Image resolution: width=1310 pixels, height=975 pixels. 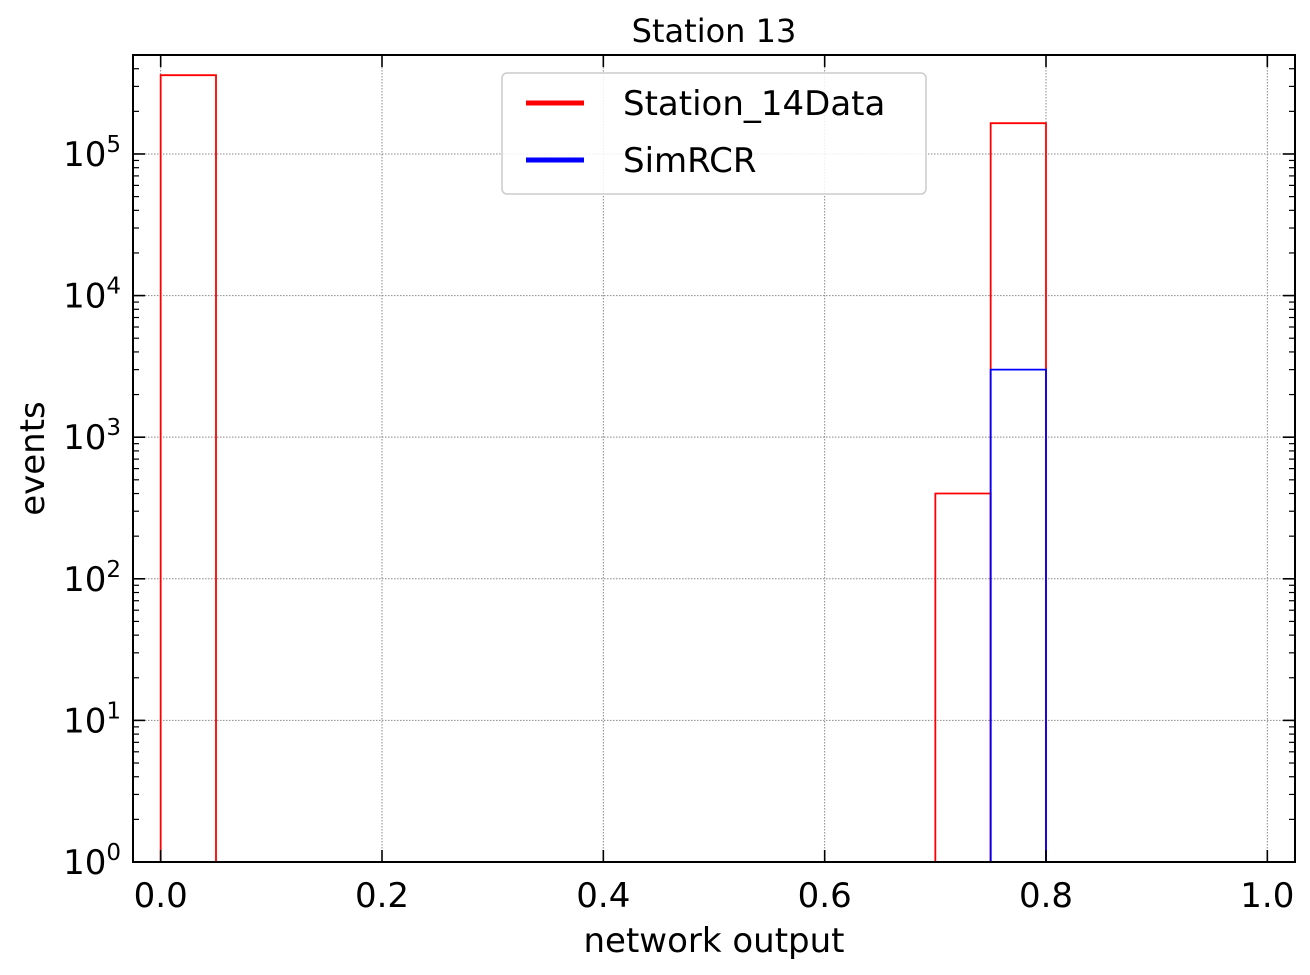 I want to click on legend-label: SimRCR, so click(x=689, y=161).